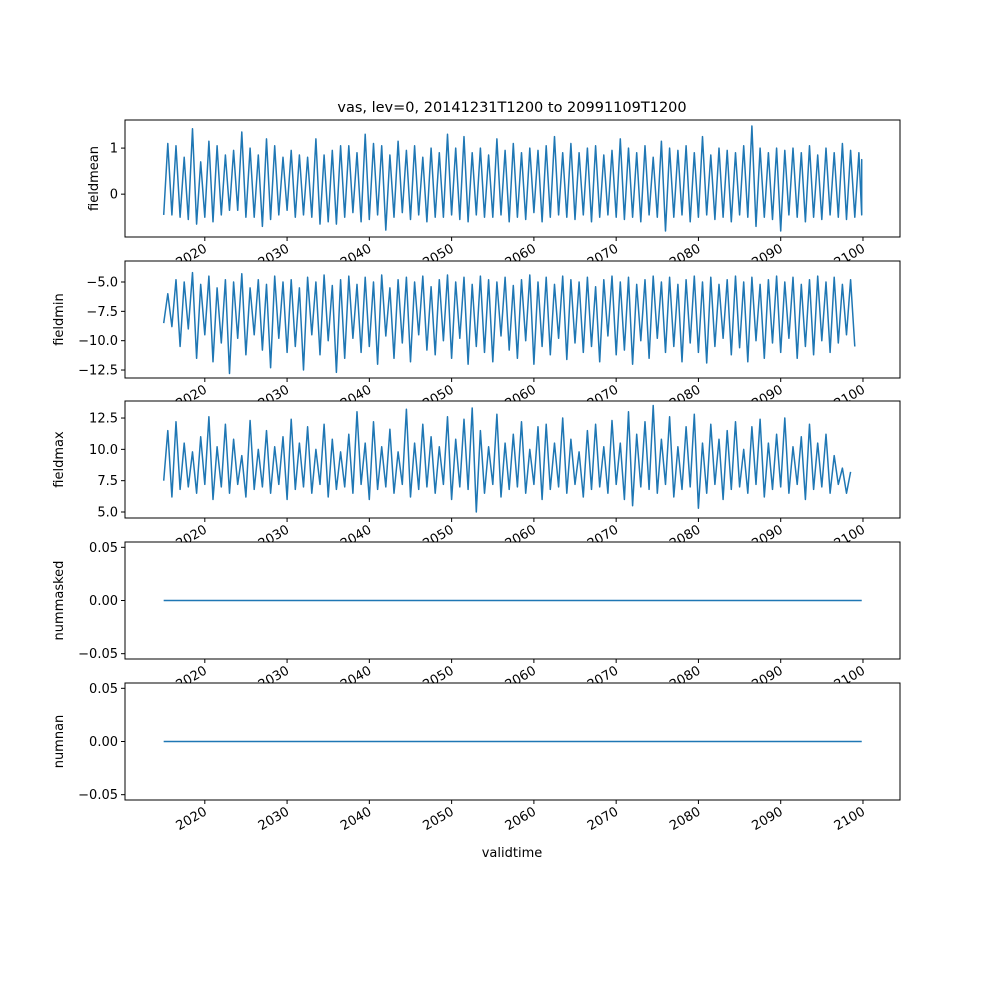 The image size is (1000, 1000). What do you see at coordinates (509, 323) in the screenshot?
I see `series-line-fieldmin` at bounding box center [509, 323].